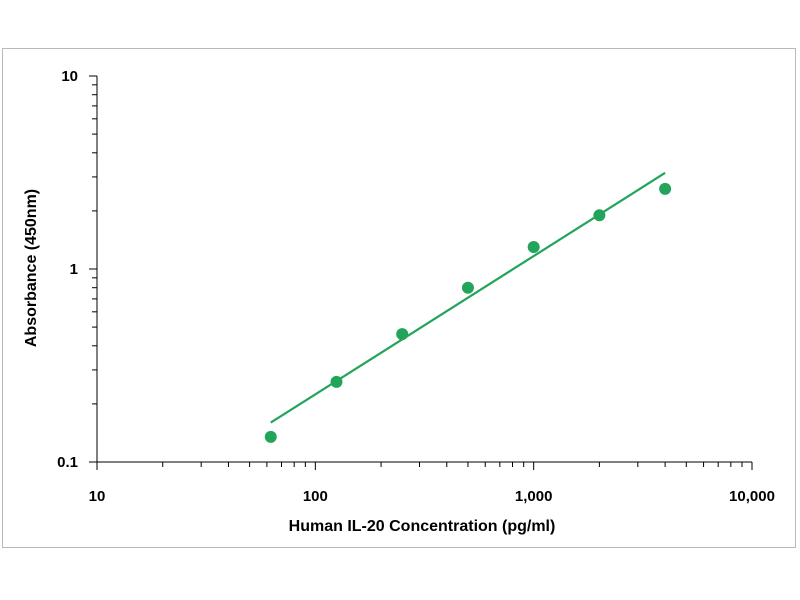 This screenshot has width=800, height=600. What do you see at coordinates (31, 268) in the screenshot?
I see `y-axis-title: Absorbance (450nm)` at bounding box center [31, 268].